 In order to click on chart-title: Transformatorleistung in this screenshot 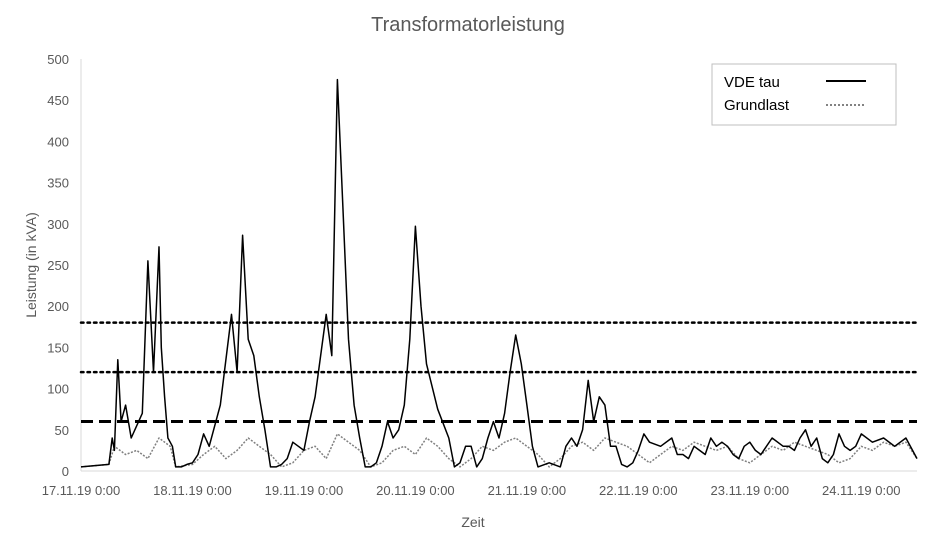, I will do `click(468, 25)`.